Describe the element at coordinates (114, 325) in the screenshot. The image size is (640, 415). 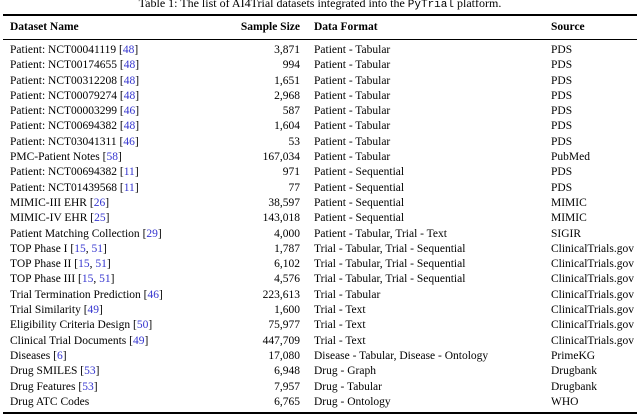
I see `dataset-name-cell: Eligibility Criteria Design [50]` at that location.